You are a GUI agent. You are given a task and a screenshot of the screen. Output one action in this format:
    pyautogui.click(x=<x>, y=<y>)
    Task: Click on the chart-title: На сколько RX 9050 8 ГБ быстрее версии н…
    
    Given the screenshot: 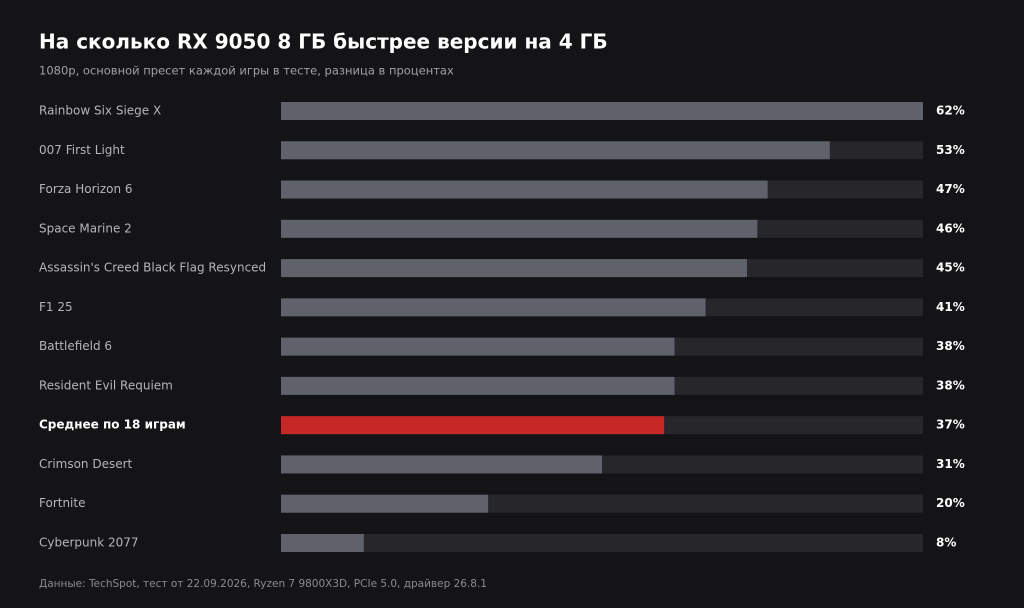 What is the action you would take?
    pyautogui.click(x=323, y=42)
    